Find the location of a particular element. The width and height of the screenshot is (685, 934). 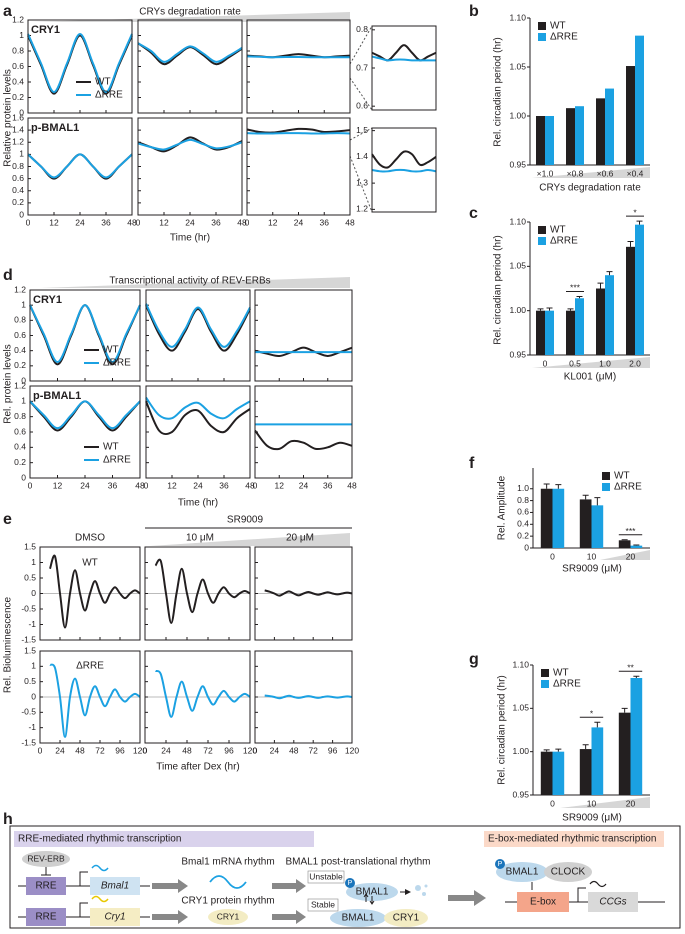

arrows is located at coordinates (319, 901).